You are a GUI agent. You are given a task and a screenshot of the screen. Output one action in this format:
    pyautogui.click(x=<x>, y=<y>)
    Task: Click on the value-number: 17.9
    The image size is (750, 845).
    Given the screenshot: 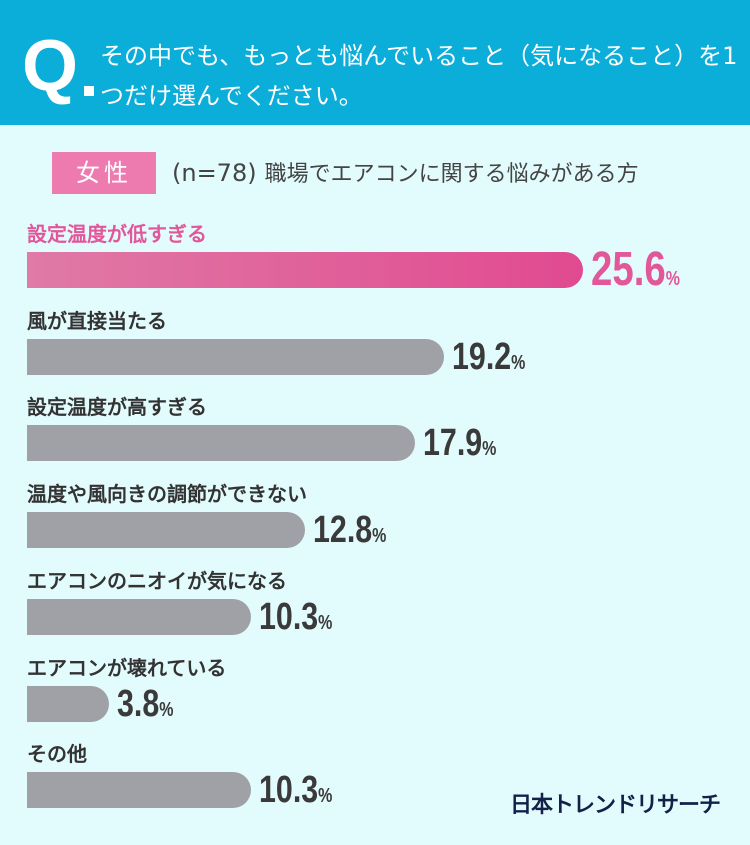 What is the action you would take?
    pyautogui.click(x=453, y=443)
    